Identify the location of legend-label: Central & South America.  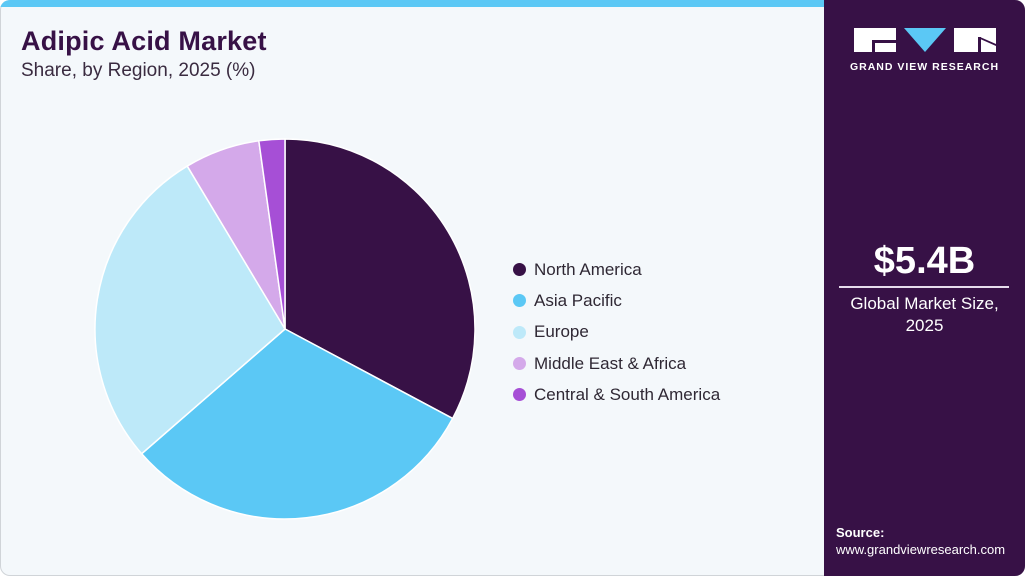
(627, 394).